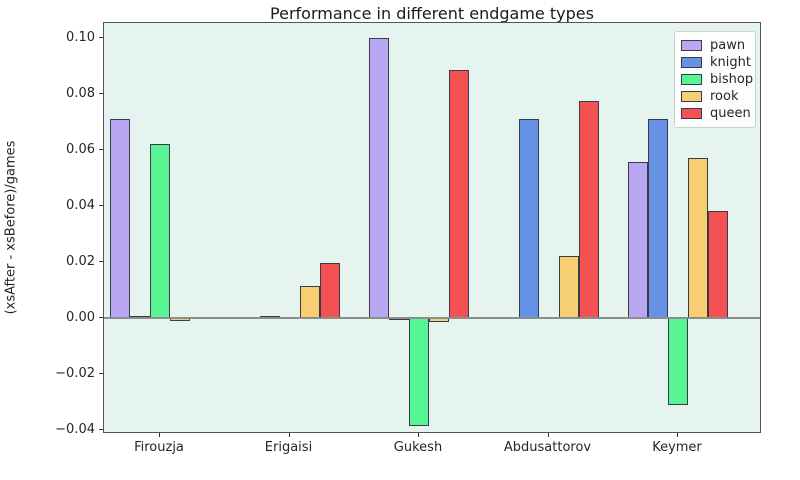 This screenshot has width=800, height=480. What do you see at coordinates (730, 113) in the screenshot?
I see `legend-label: queen` at bounding box center [730, 113].